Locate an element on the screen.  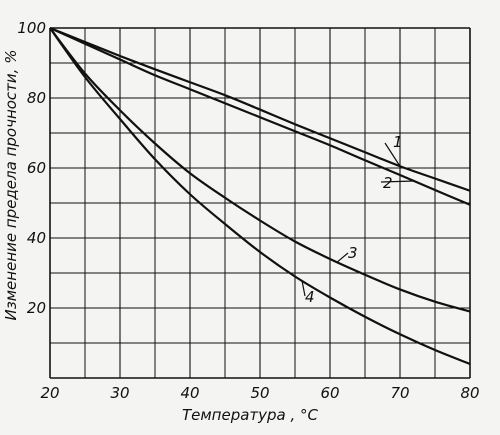
y-tick-label: 40 is located at coordinates (36, 238).